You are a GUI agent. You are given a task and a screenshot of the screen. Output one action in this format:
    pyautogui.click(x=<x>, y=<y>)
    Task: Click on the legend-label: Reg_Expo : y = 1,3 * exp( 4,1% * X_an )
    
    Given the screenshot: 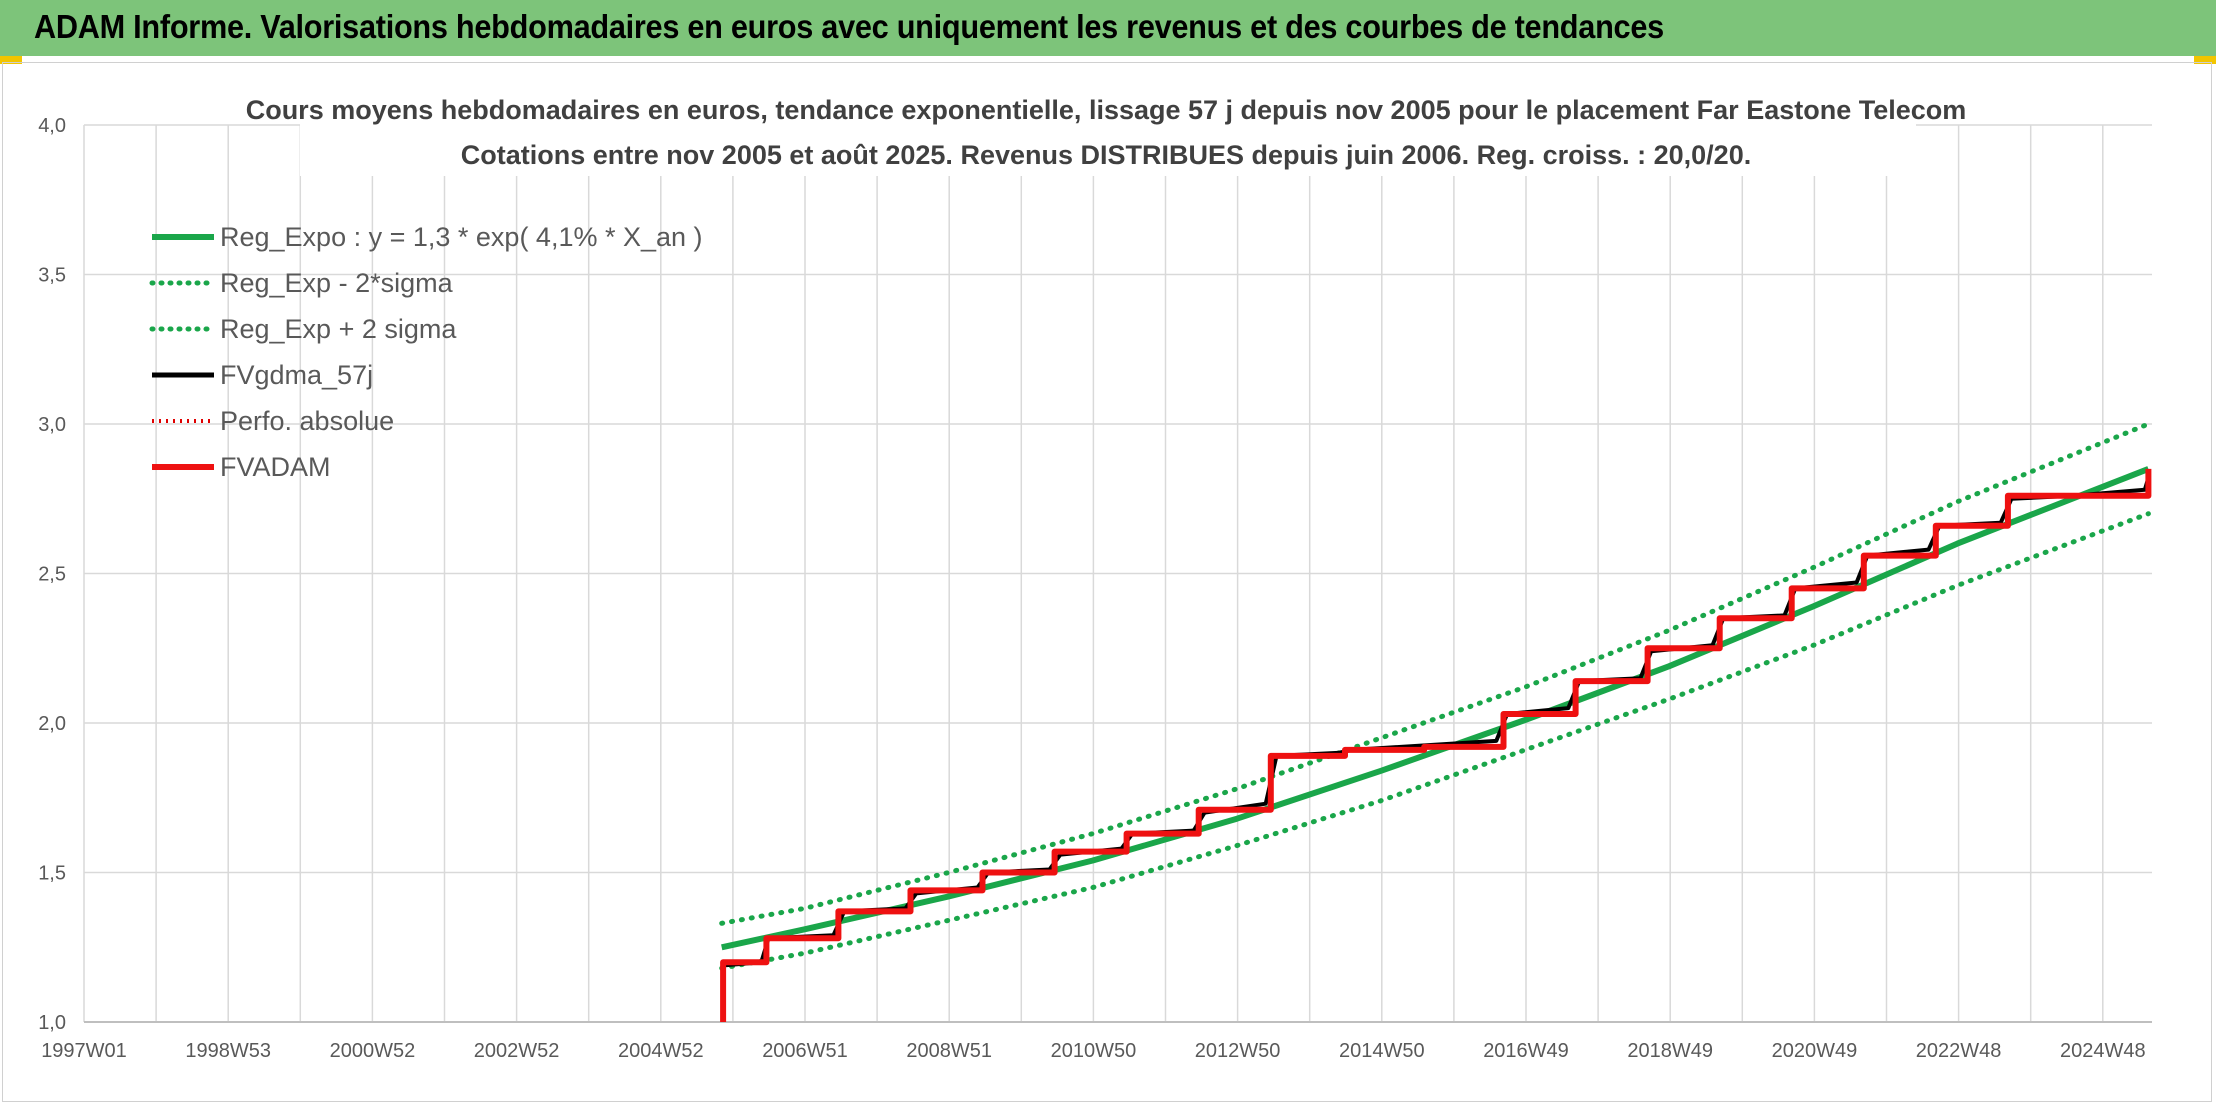 What is the action you would take?
    pyautogui.click(x=461, y=237)
    